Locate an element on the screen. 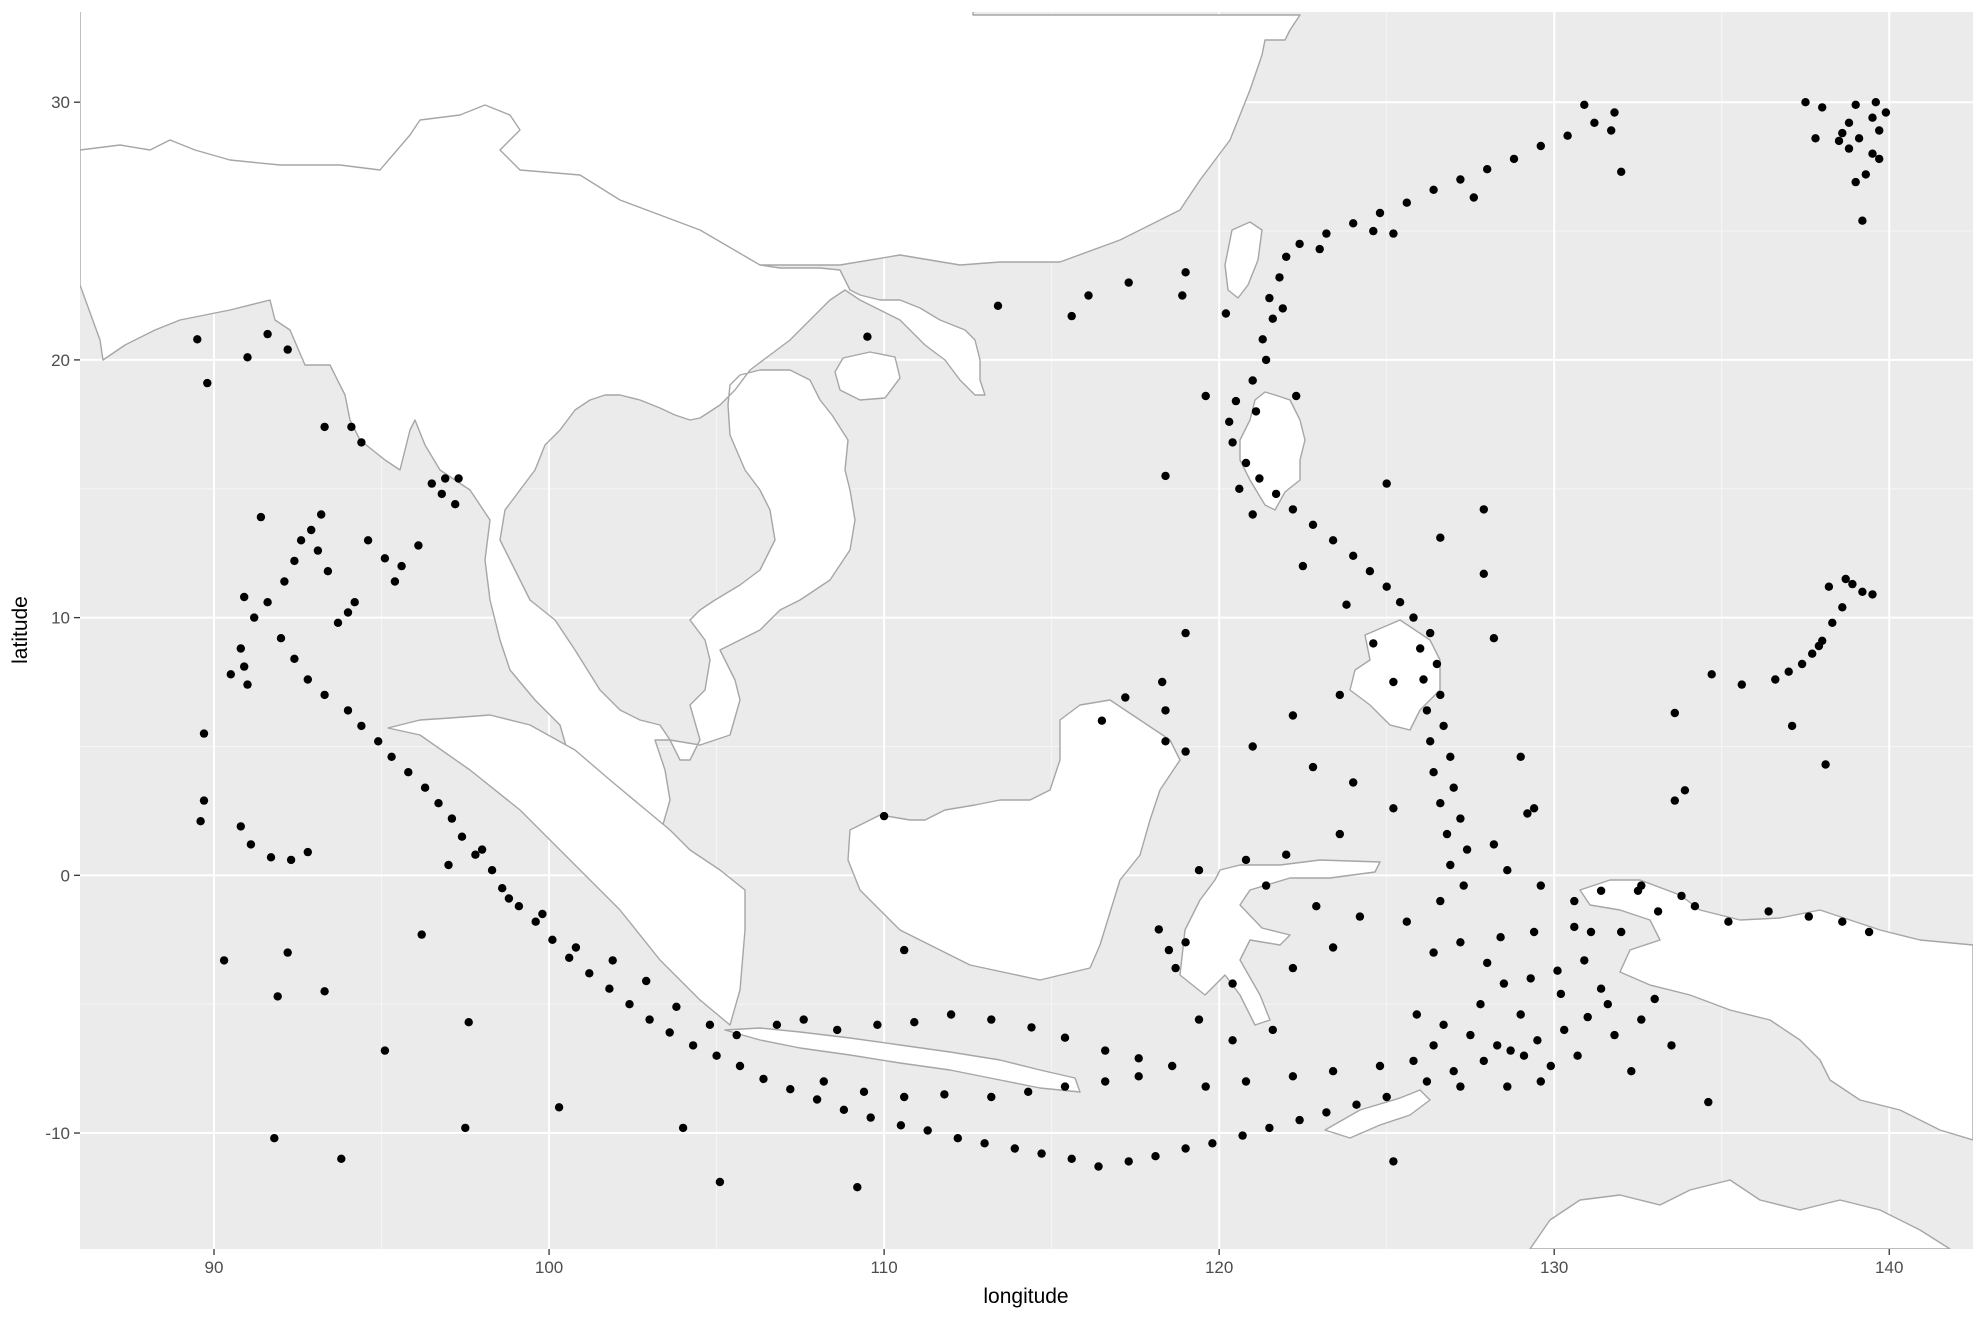  land-timor is located at coordinates (1377, 1114).